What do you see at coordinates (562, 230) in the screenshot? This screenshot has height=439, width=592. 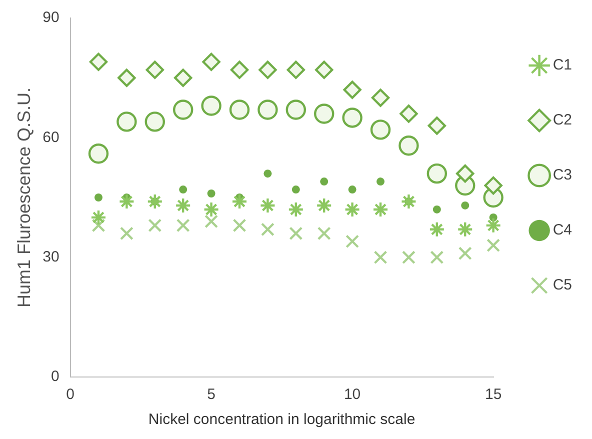 I see `legend-label: C4` at bounding box center [562, 230].